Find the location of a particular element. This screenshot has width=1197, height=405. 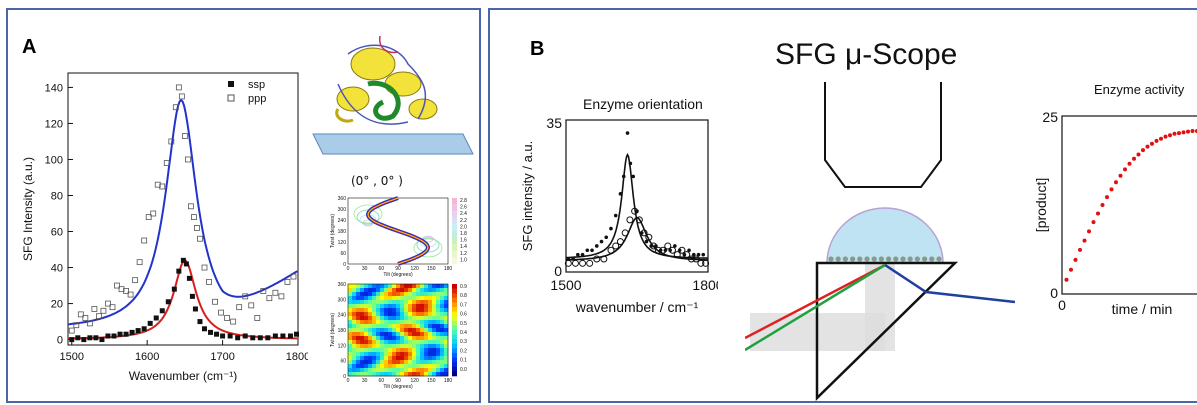

prism is located at coordinates (887, 331).